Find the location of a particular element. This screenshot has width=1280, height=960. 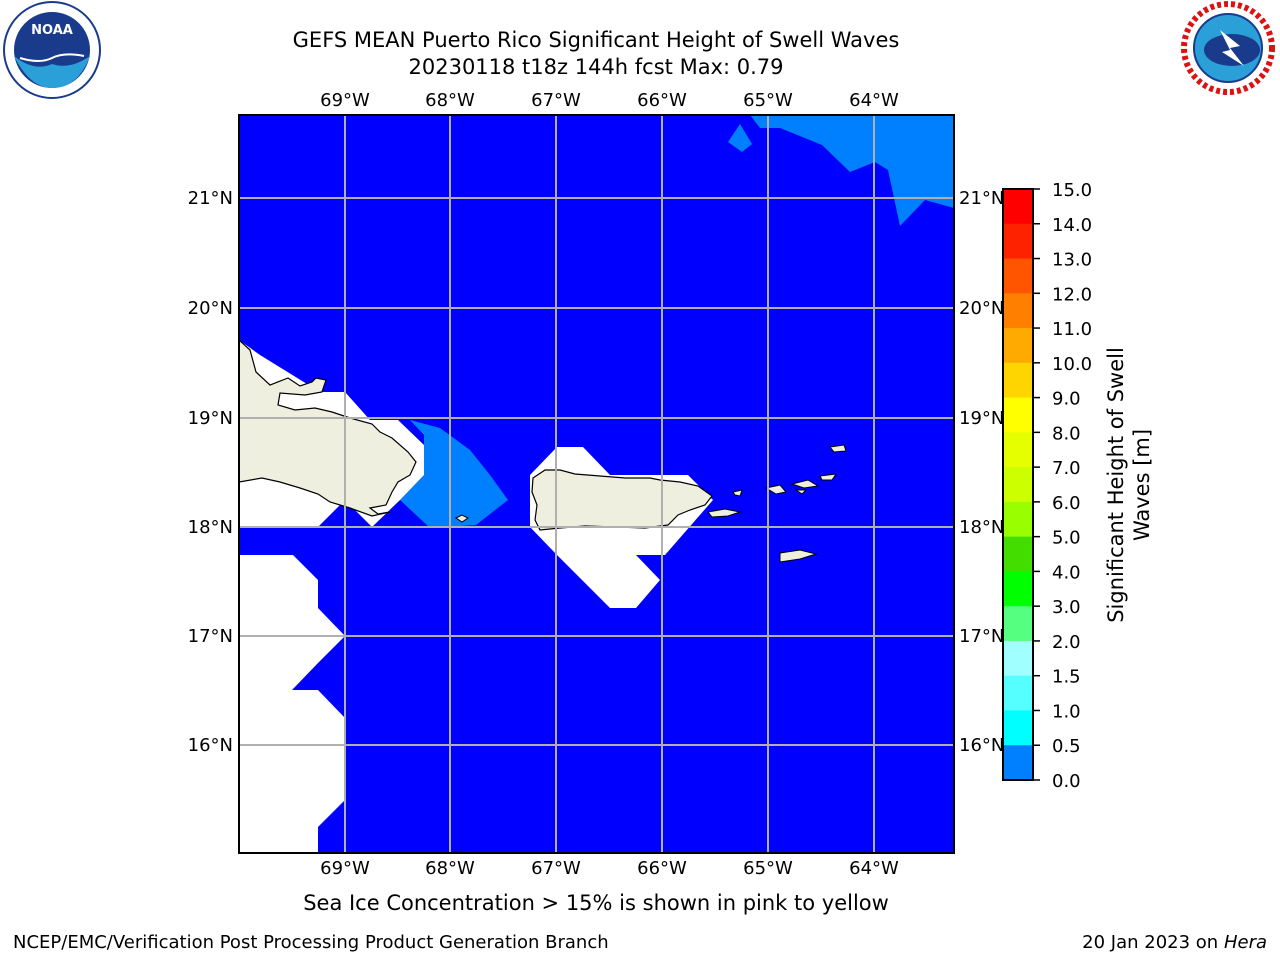

colorbar-tick-label: 0.0 is located at coordinates (1066, 781).